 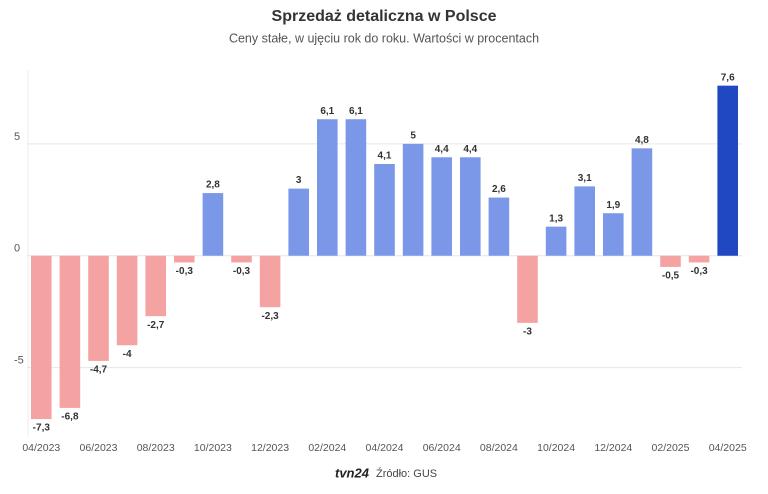 What do you see at coordinates (728, 77) in the screenshot?
I see `value-label: 7,6` at bounding box center [728, 77].